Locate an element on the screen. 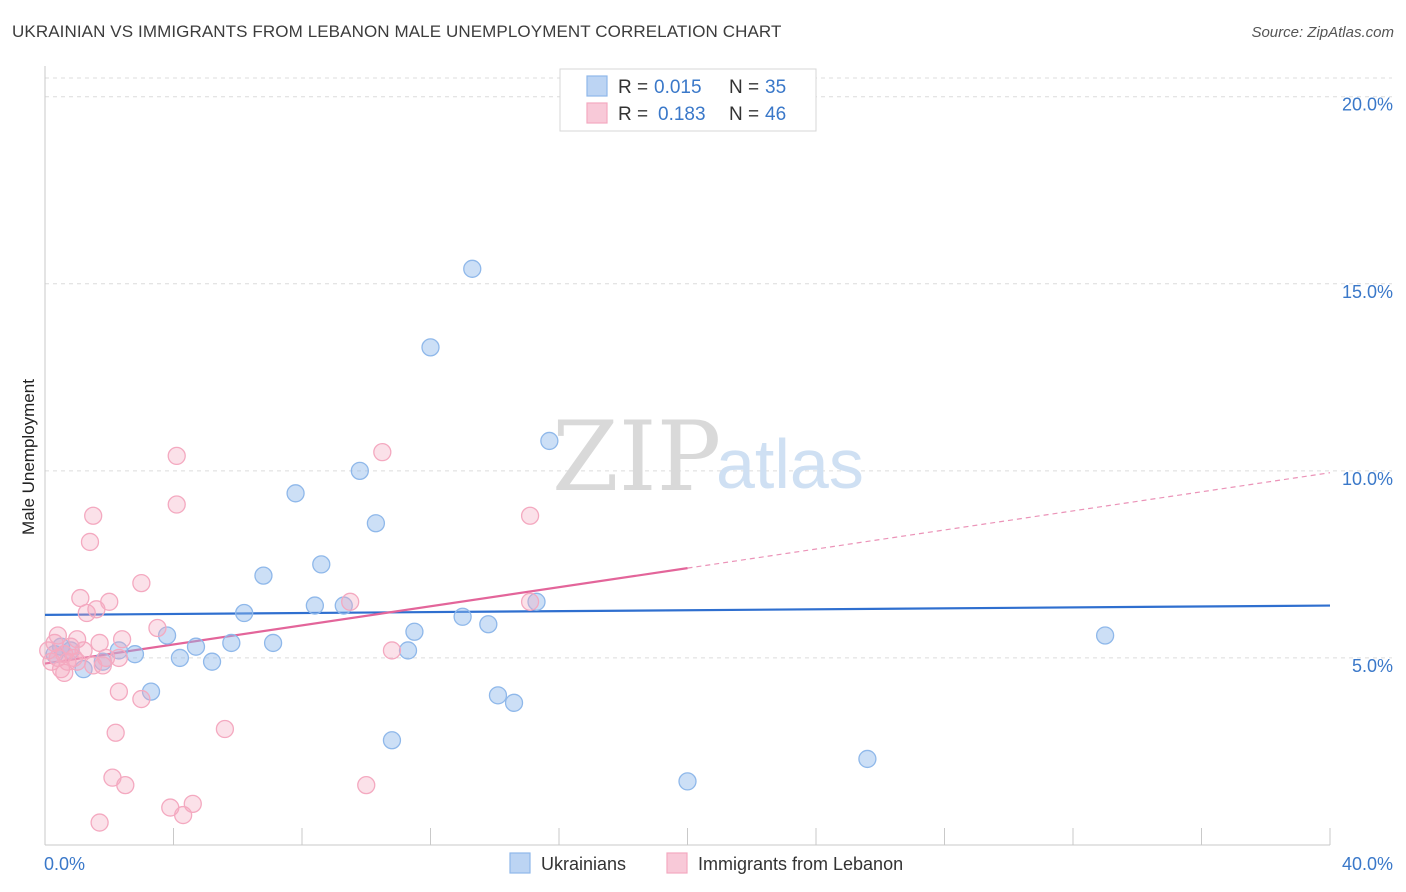 This screenshot has width=1406, height=892. y-tick-label: 15.0% is located at coordinates (1367, 292).